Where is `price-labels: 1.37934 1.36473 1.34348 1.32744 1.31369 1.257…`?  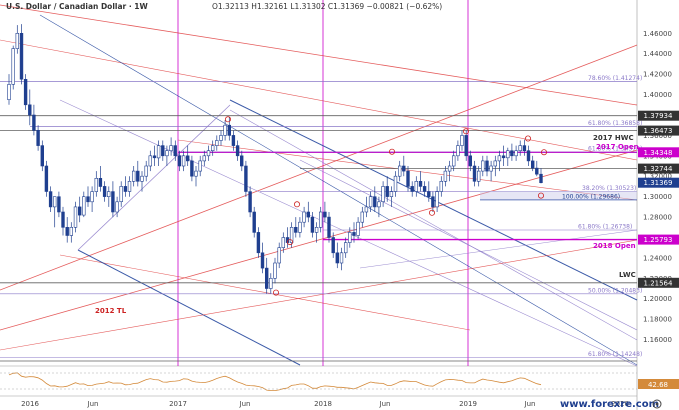
price-labels: 1.37934 1.36473 1.34348 1.32744 1.31369 1.257… is located at coordinates (658, 199).